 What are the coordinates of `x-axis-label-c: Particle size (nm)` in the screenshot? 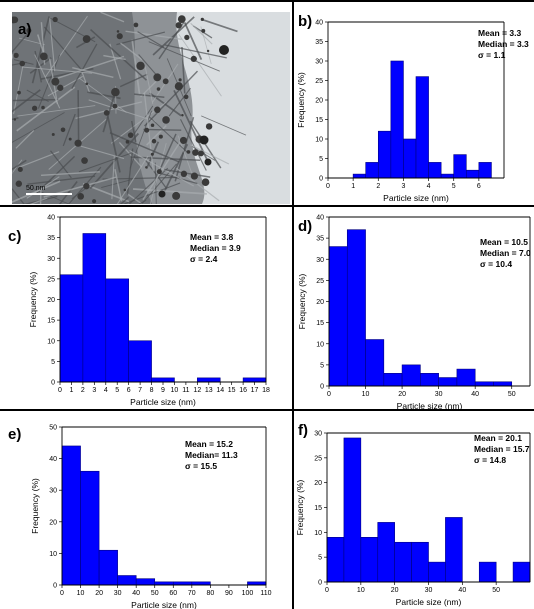 It's located at (163, 402).